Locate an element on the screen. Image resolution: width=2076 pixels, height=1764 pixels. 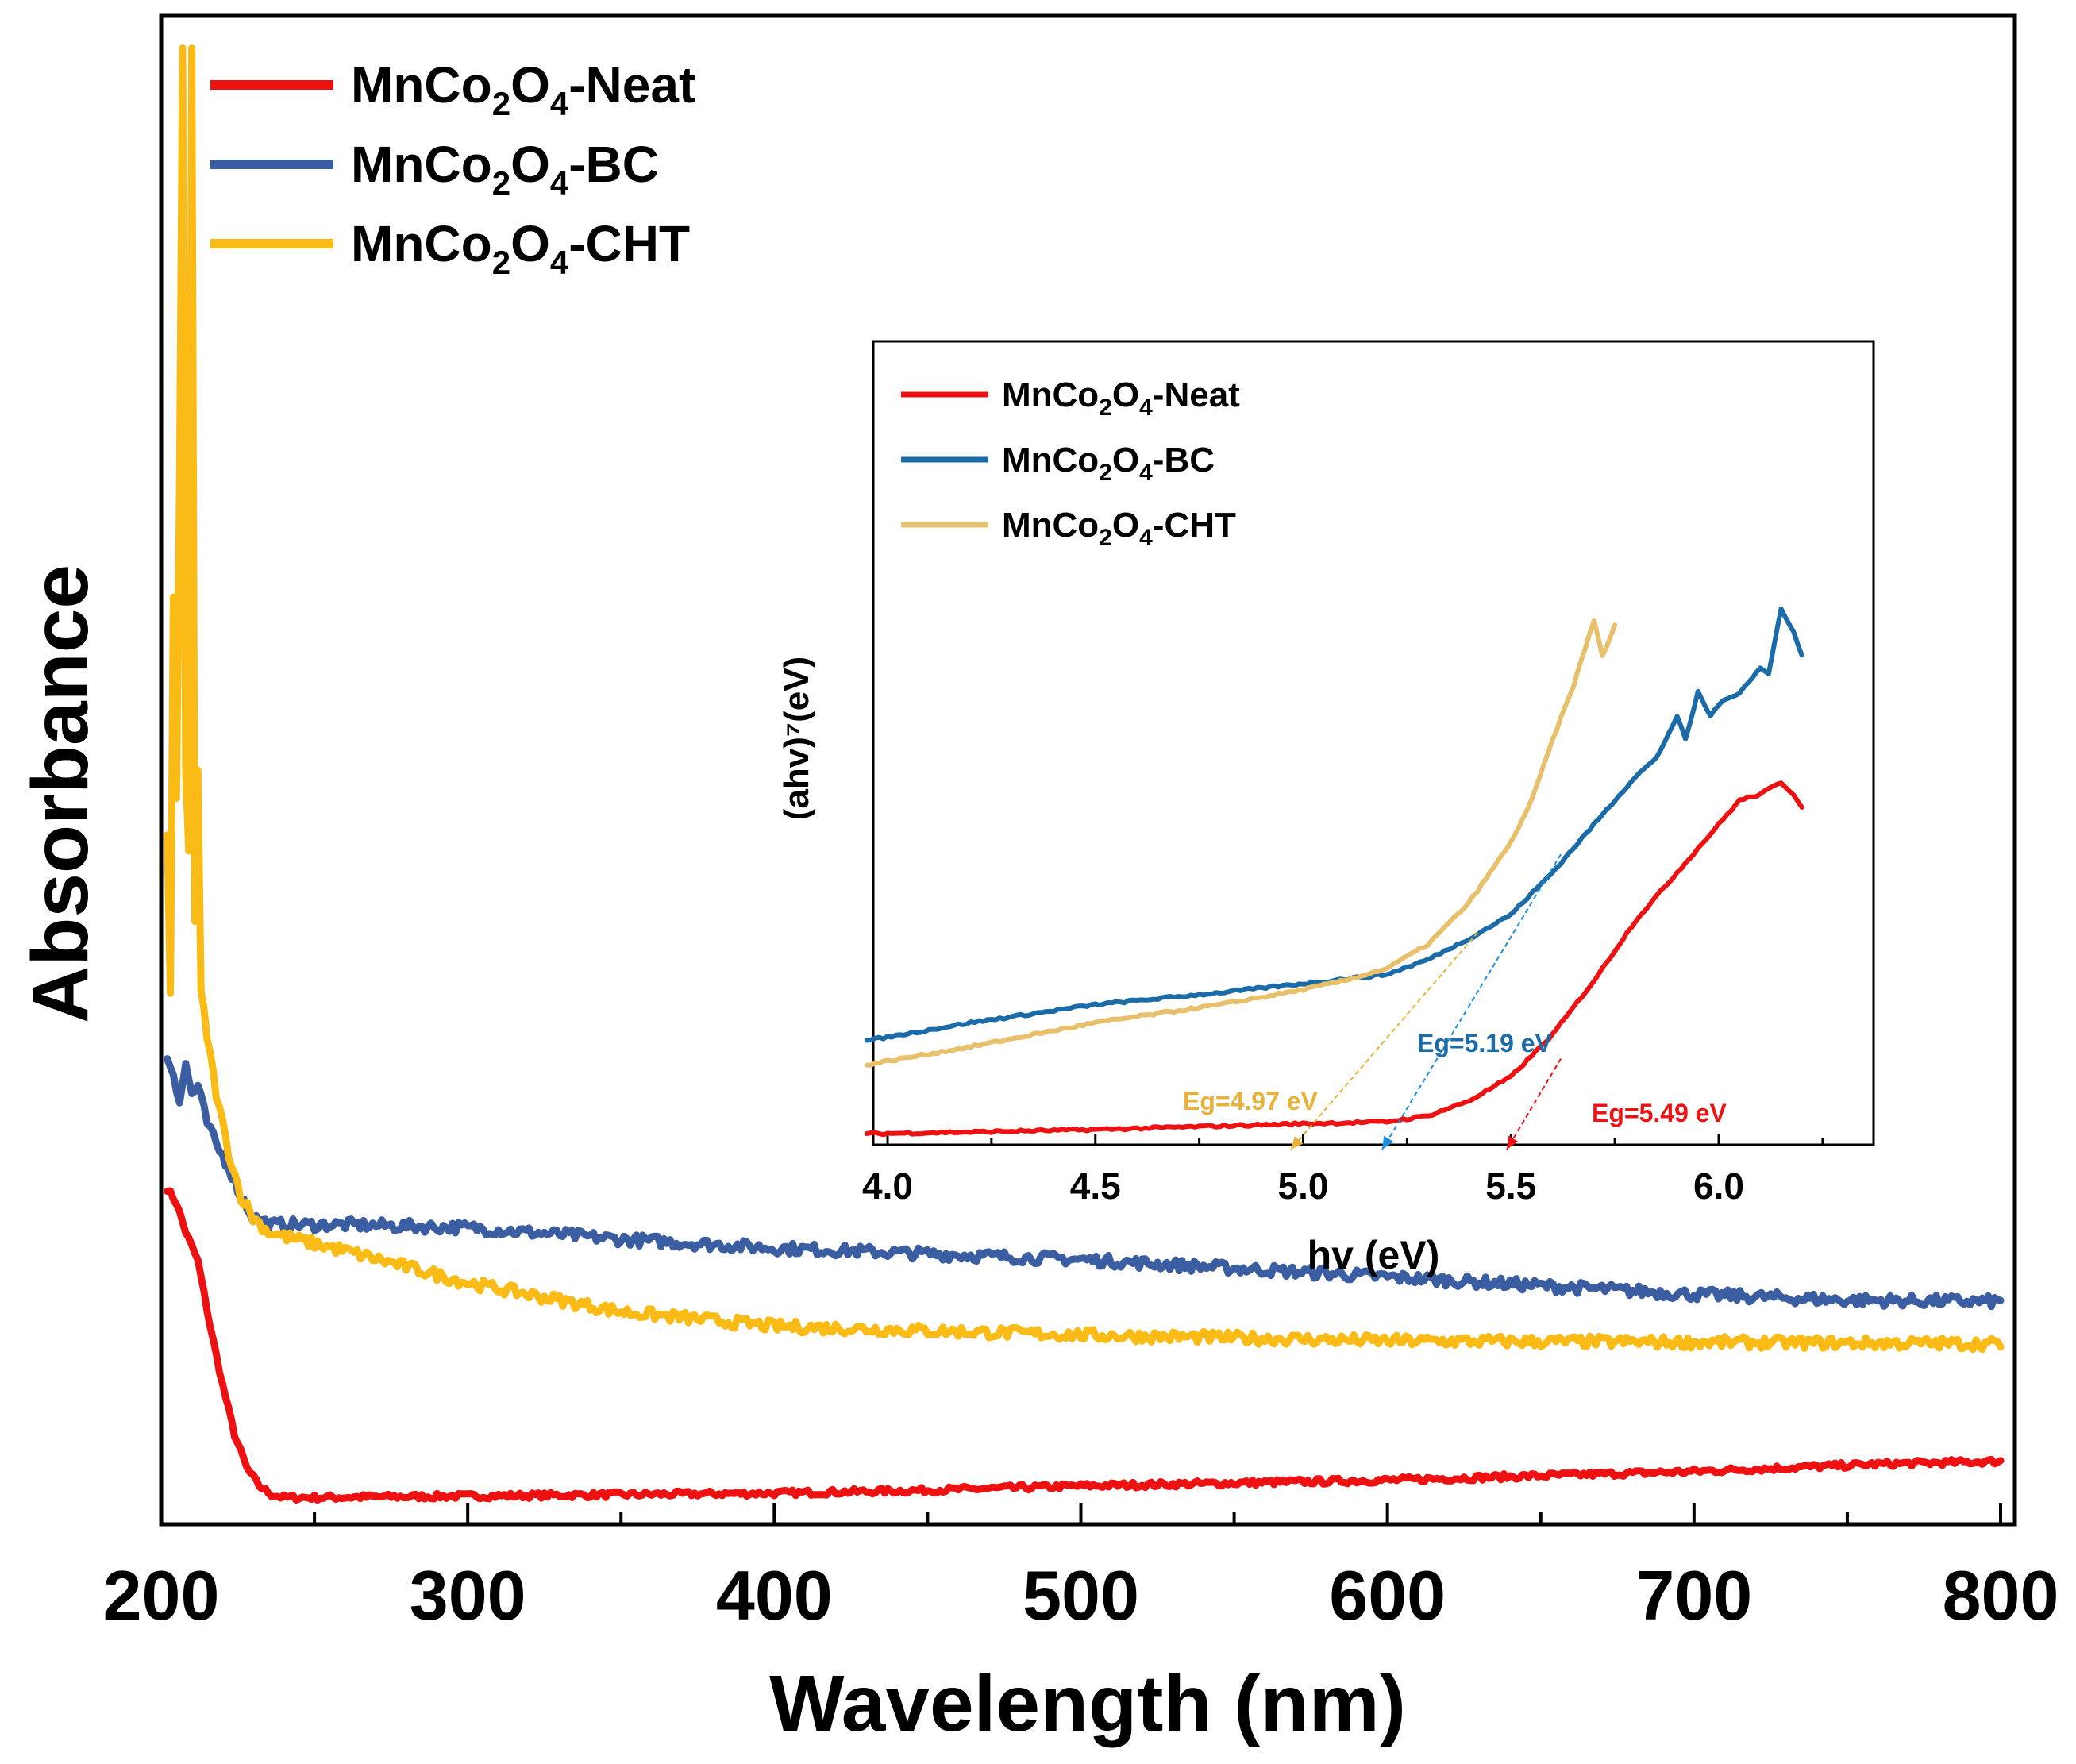
inset-legend-label: MnCo2O4-BC is located at coordinates (1108, 463).